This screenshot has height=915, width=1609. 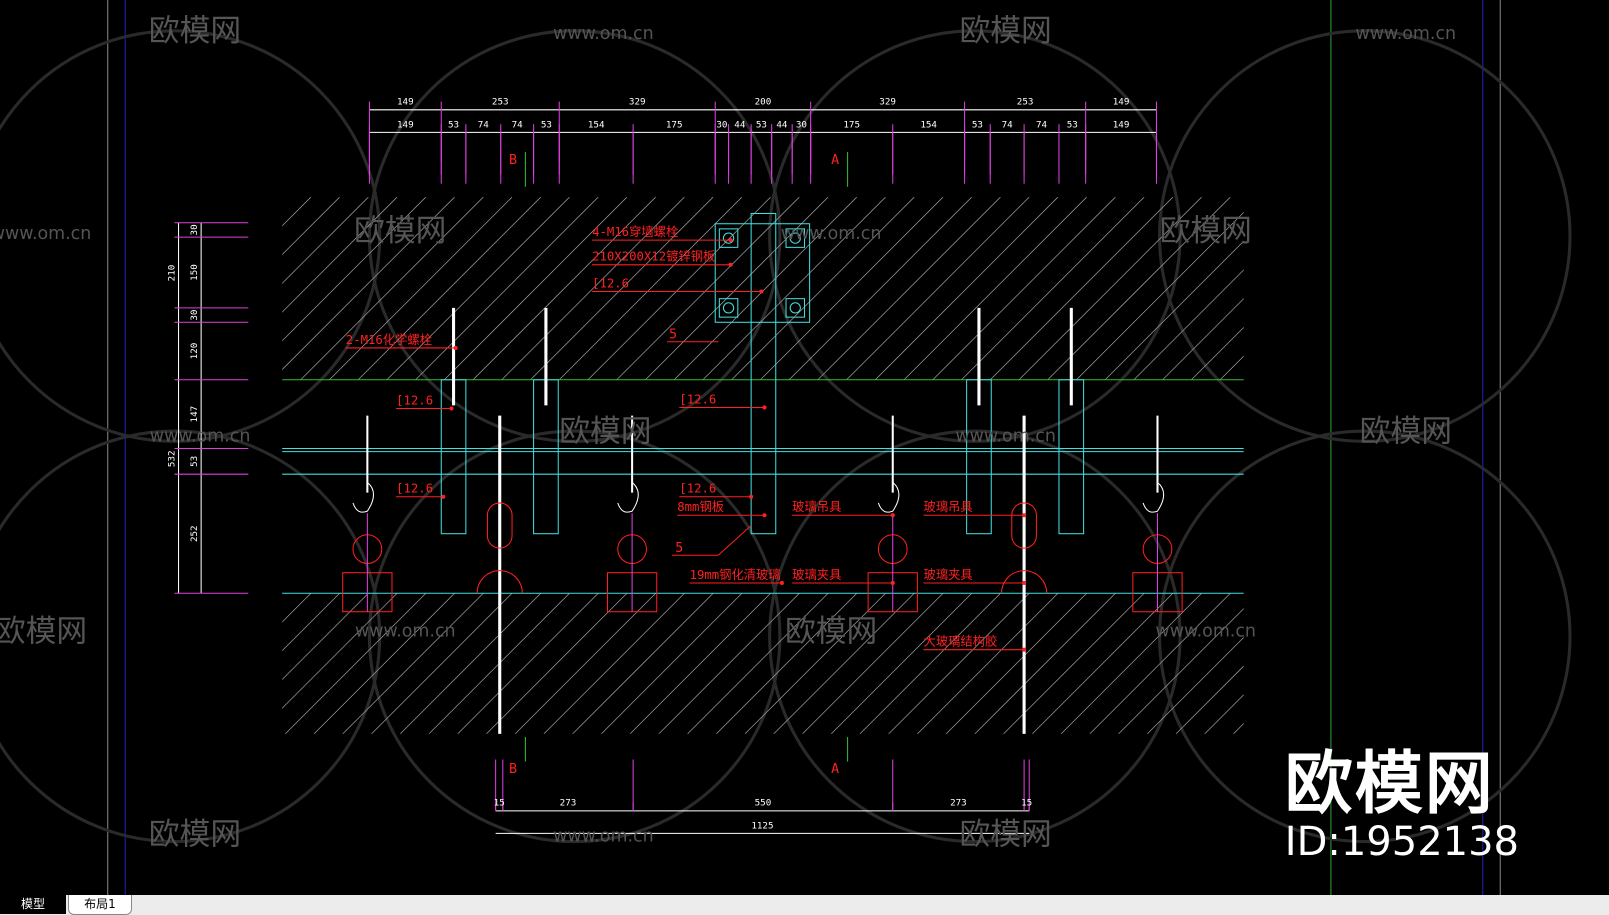 I want to click on base-plate, so click(x=762, y=273).